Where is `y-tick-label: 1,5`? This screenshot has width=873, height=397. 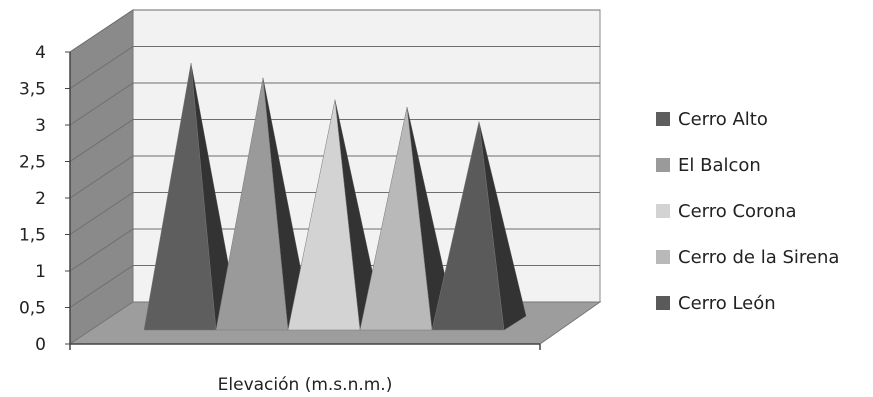 y-tick-label: 1,5 is located at coordinates (32, 236).